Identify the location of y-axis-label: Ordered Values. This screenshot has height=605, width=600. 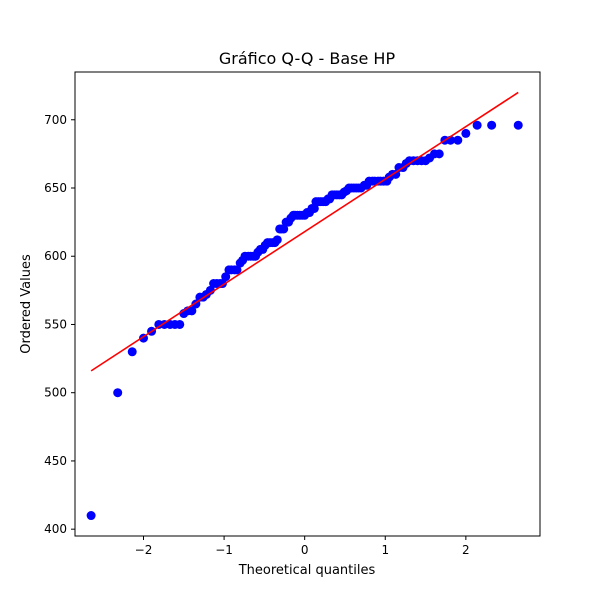
(26, 304).